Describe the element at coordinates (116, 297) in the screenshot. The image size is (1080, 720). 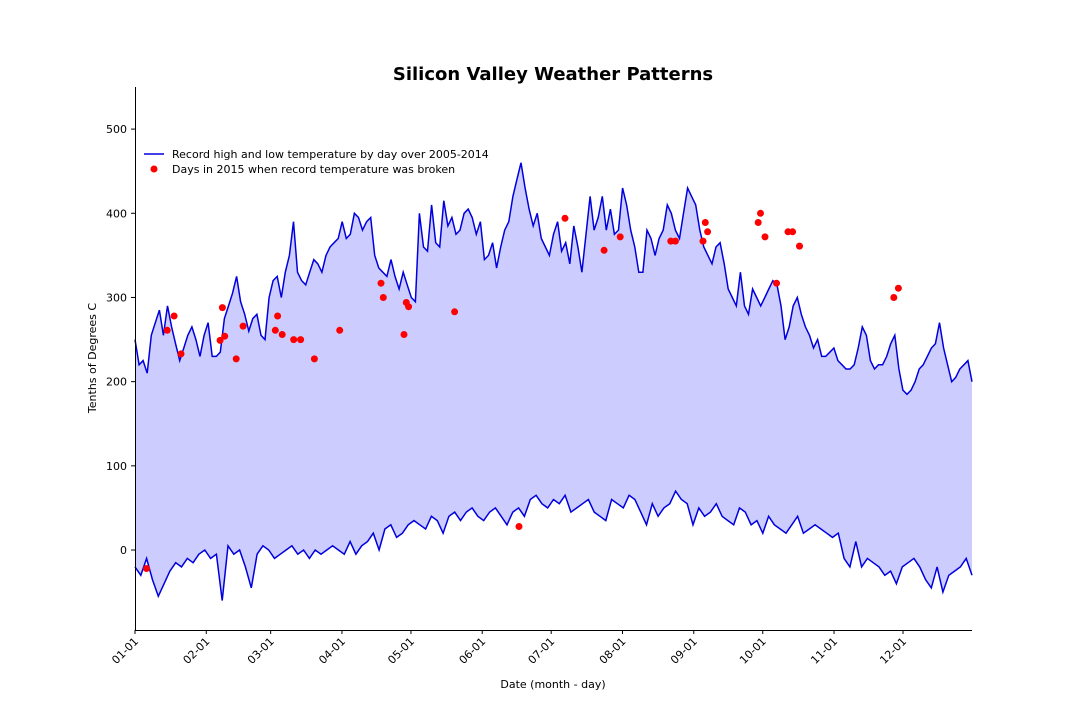
I see `y-tick-label: 300` at that location.